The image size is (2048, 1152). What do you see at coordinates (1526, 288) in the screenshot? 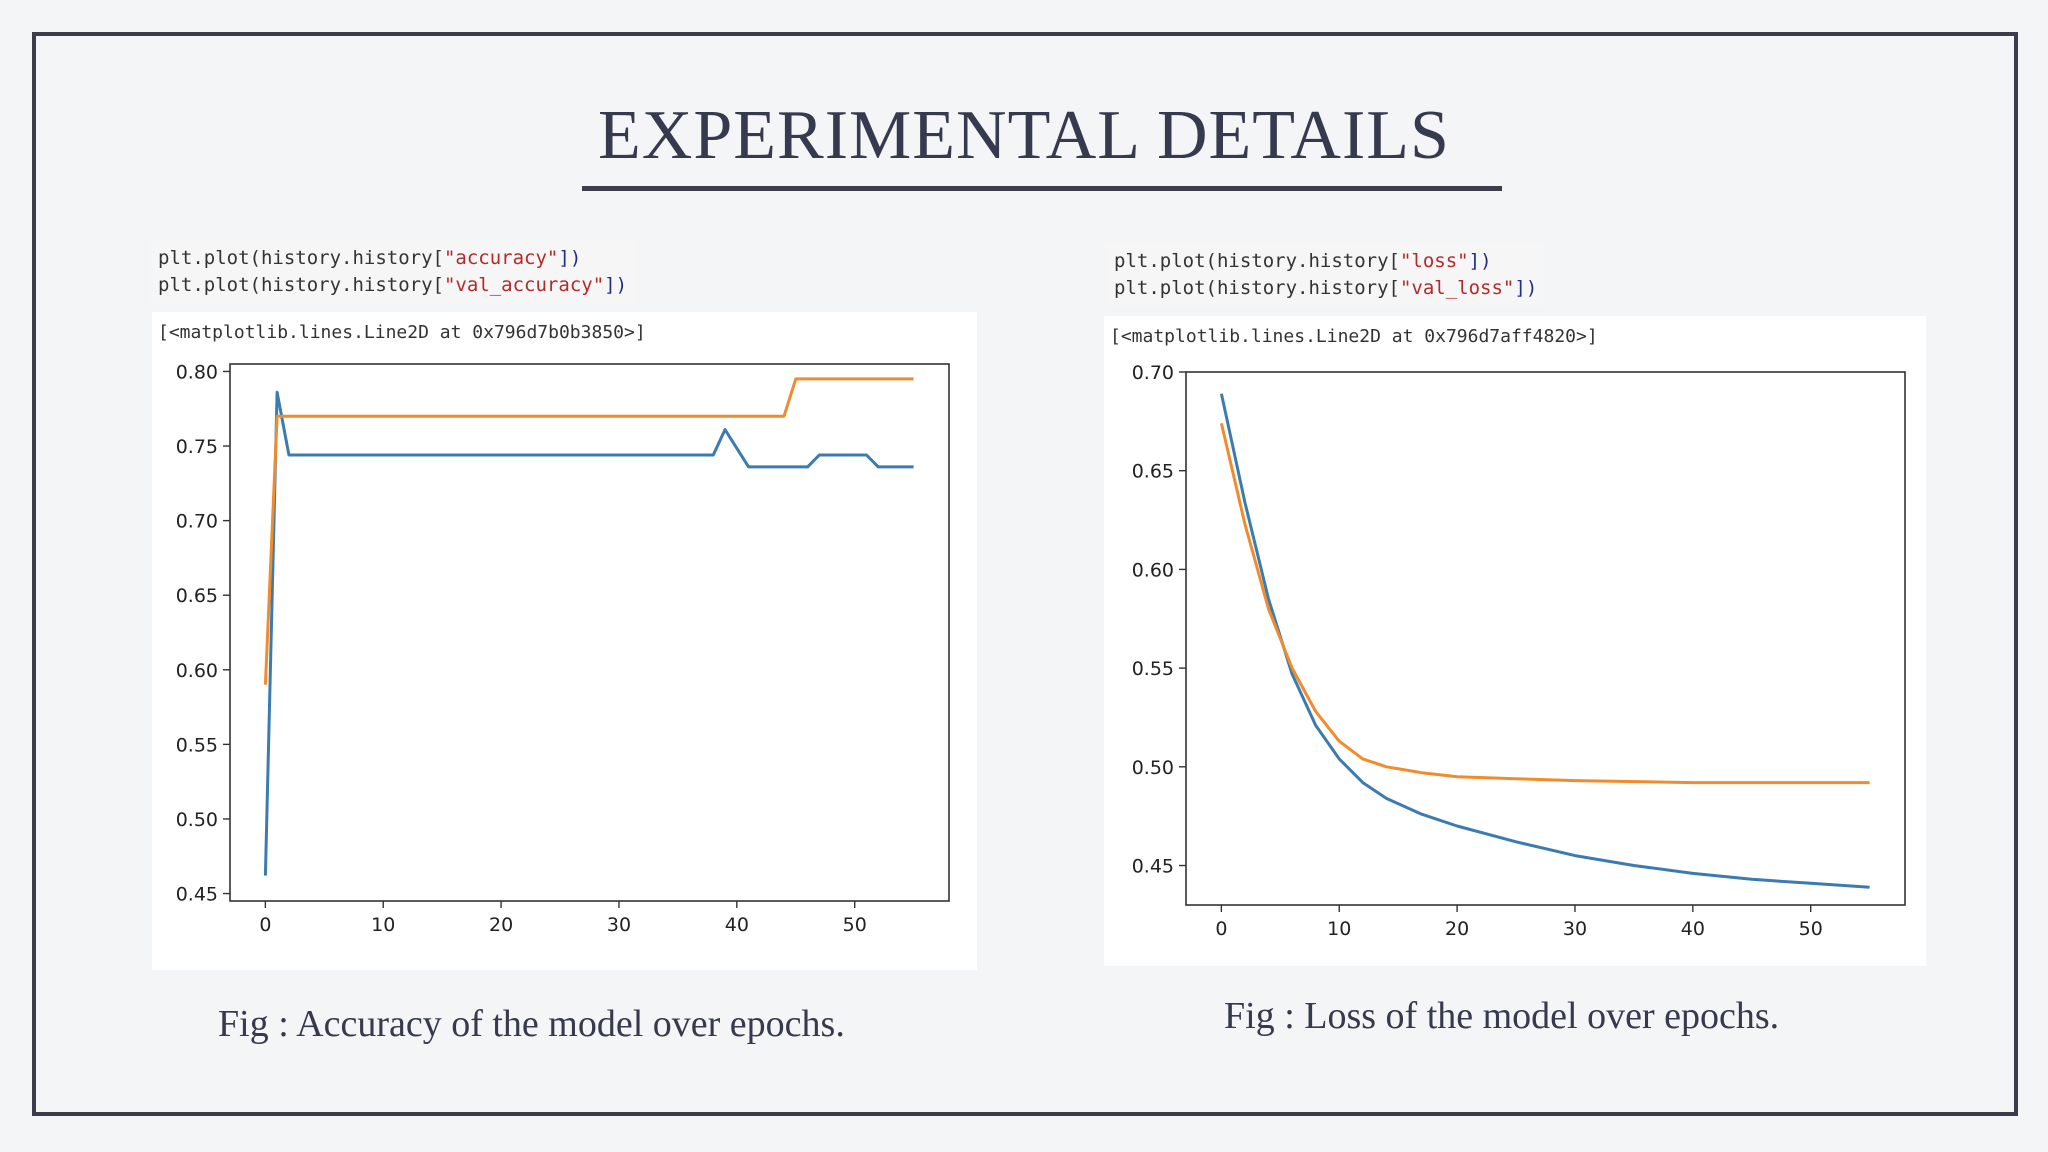
I see `right-code-line2-post: ])` at bounding box center [1526, 288].